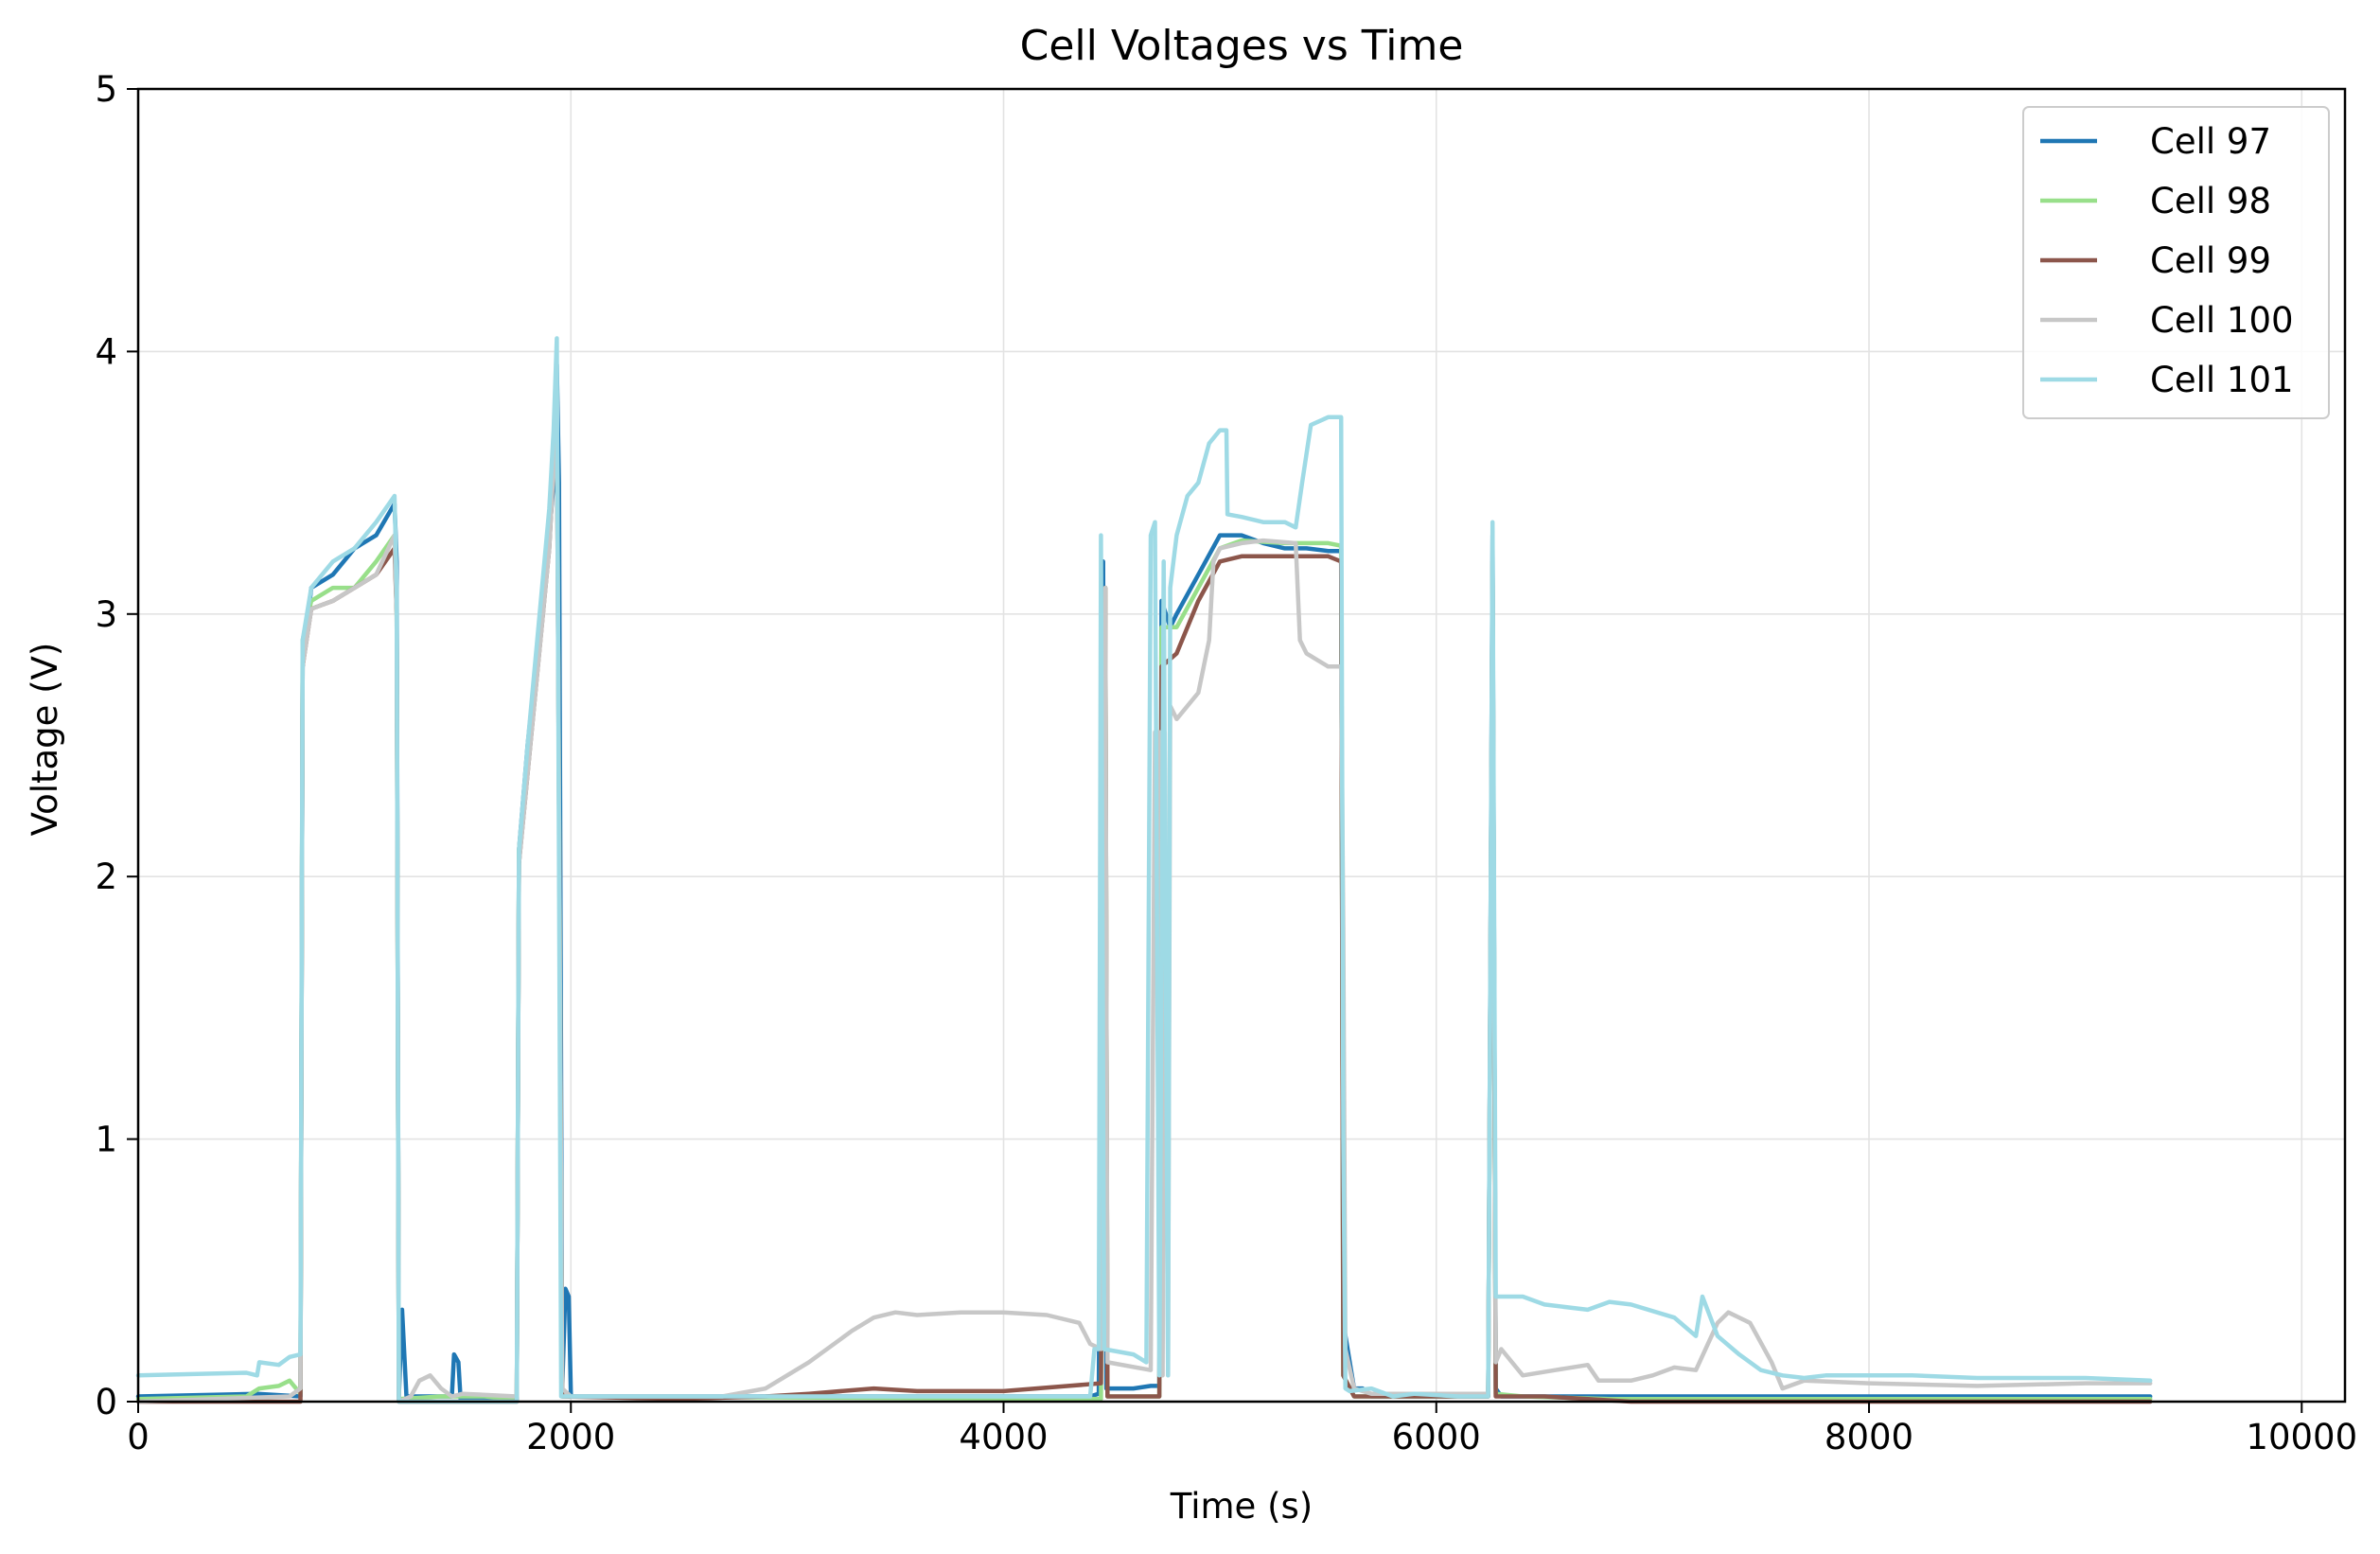 This screenshot has height=1554, width=2380. I want to click on y-tick-label: 3, so click(106, 614).